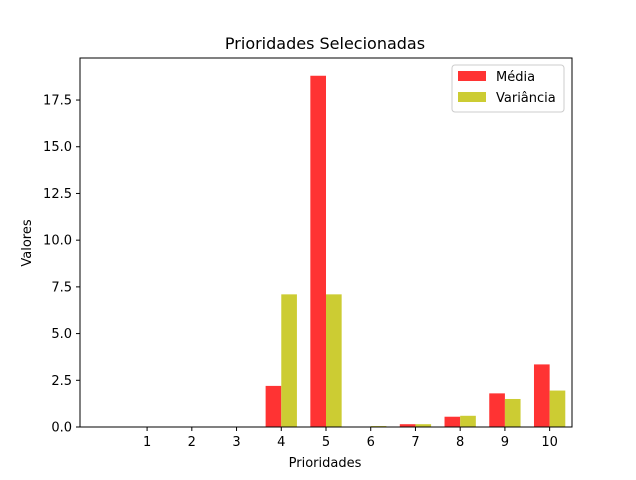 Image resolution: width=636 pixels, height=480 pixels. Describe the element at coordinates (326, 442) in the screenshot. I see `x-tick-label: 5` at that location.